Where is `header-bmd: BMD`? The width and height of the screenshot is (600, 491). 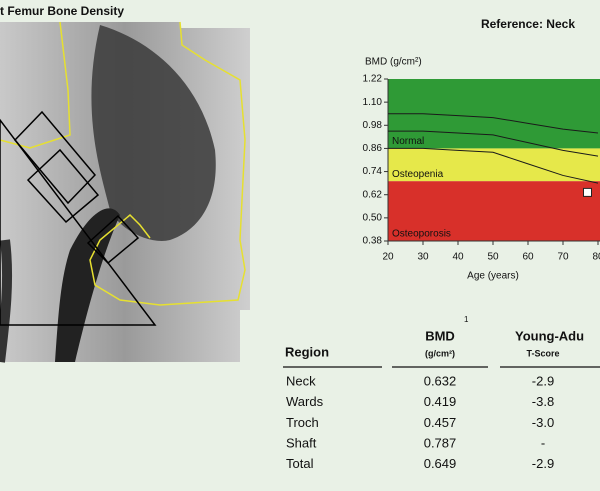
header-bmd: BMD is located at coordinates (440, 335).